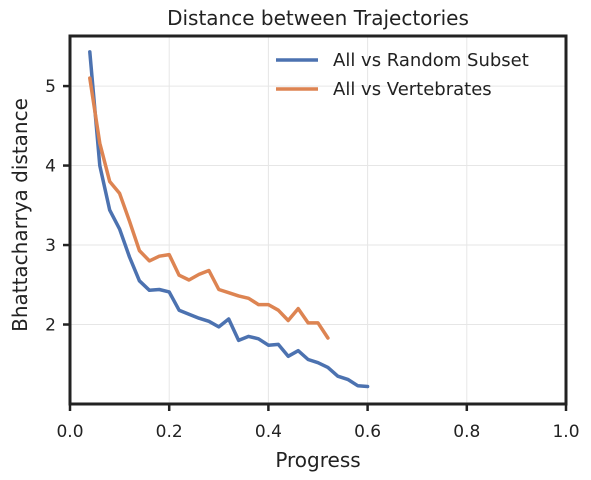 The width and height of the screenshot is (591, 480). What do you see at coordinates (169, 432) in the screenshot?
I see `x-tick-label: 0.2` at bounding box center [169, 432].